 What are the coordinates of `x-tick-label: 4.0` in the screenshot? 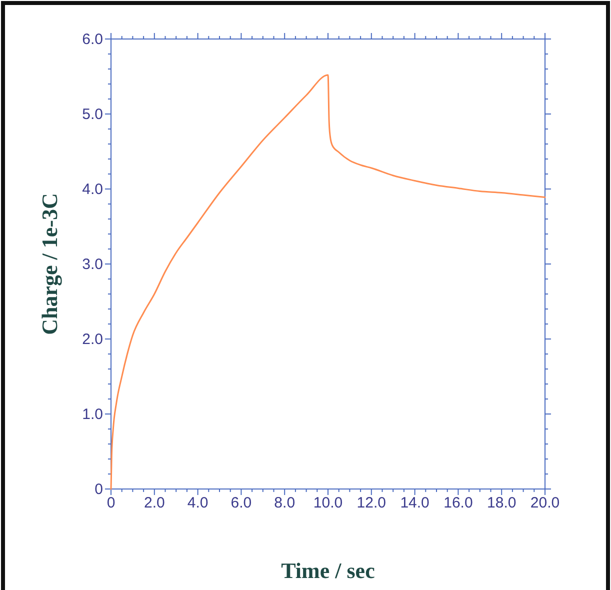 It's located at (197, 503).